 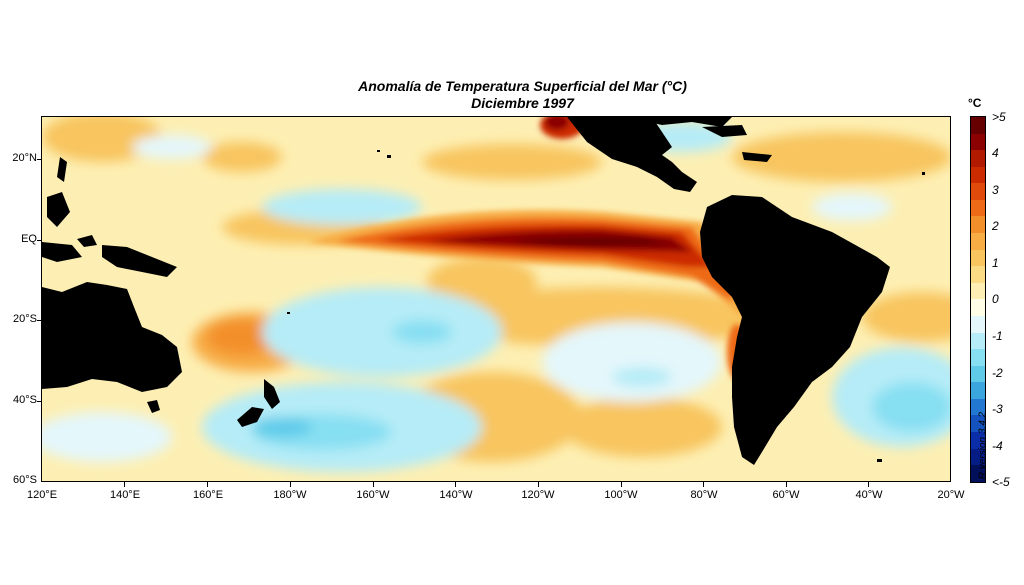 What do you see at coordinates (29, 239) in the screenshot?
I see `lat-label-eq: EQ` at bounding box center [29, 239].